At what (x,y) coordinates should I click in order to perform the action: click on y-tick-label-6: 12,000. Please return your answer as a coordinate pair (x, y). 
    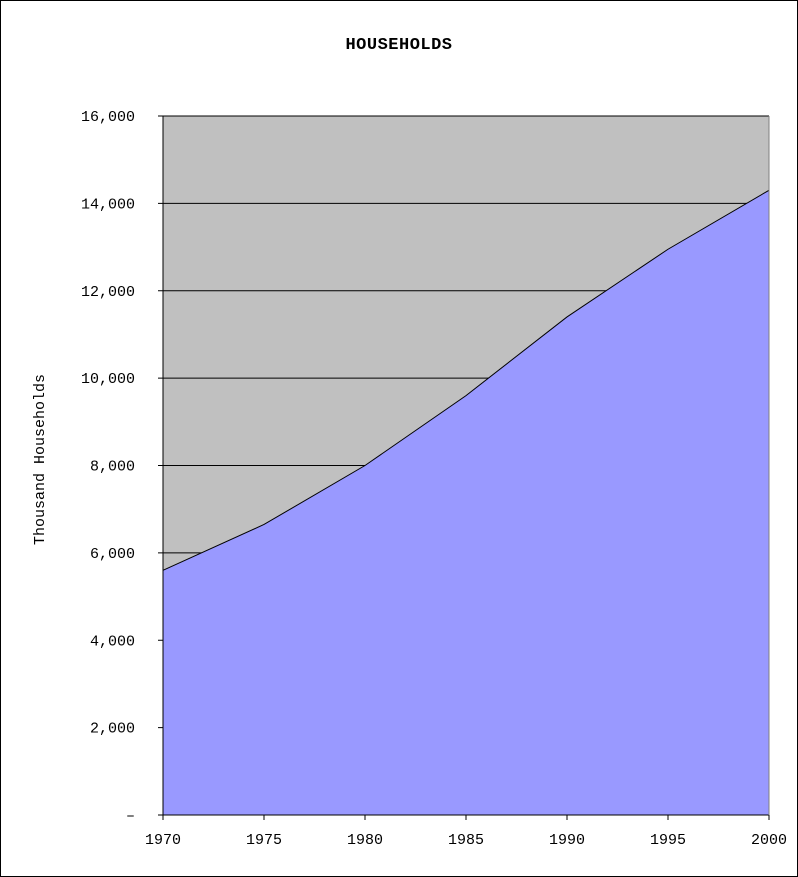
    Looking at the image, I should click on (108, 292).